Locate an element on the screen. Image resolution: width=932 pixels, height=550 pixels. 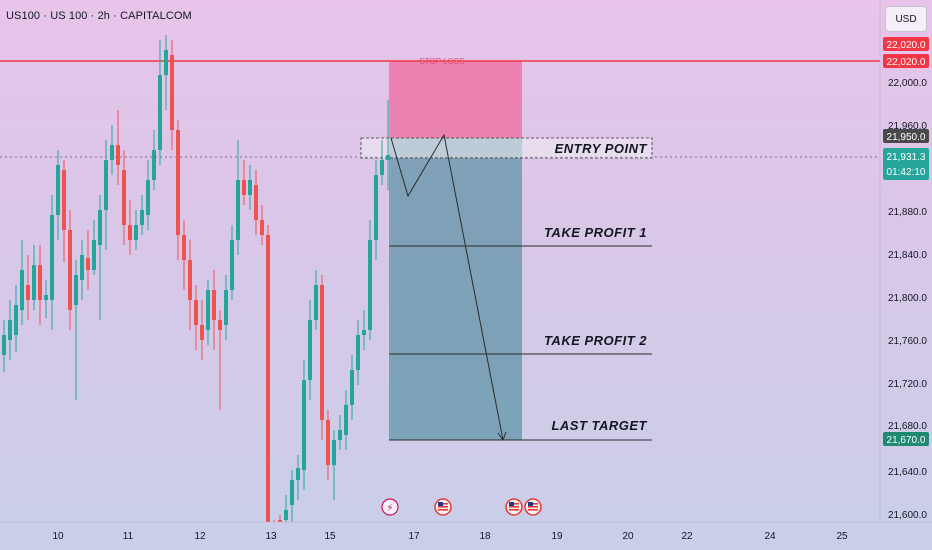
svg-text: 21,931.3 is located at coordinates (906, 157).